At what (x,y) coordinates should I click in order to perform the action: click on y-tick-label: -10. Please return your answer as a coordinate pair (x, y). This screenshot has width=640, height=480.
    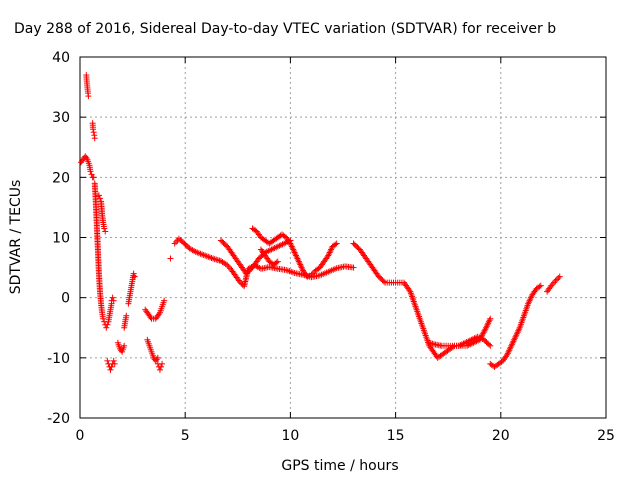
    Looking at the image, I should click on (58, 359).